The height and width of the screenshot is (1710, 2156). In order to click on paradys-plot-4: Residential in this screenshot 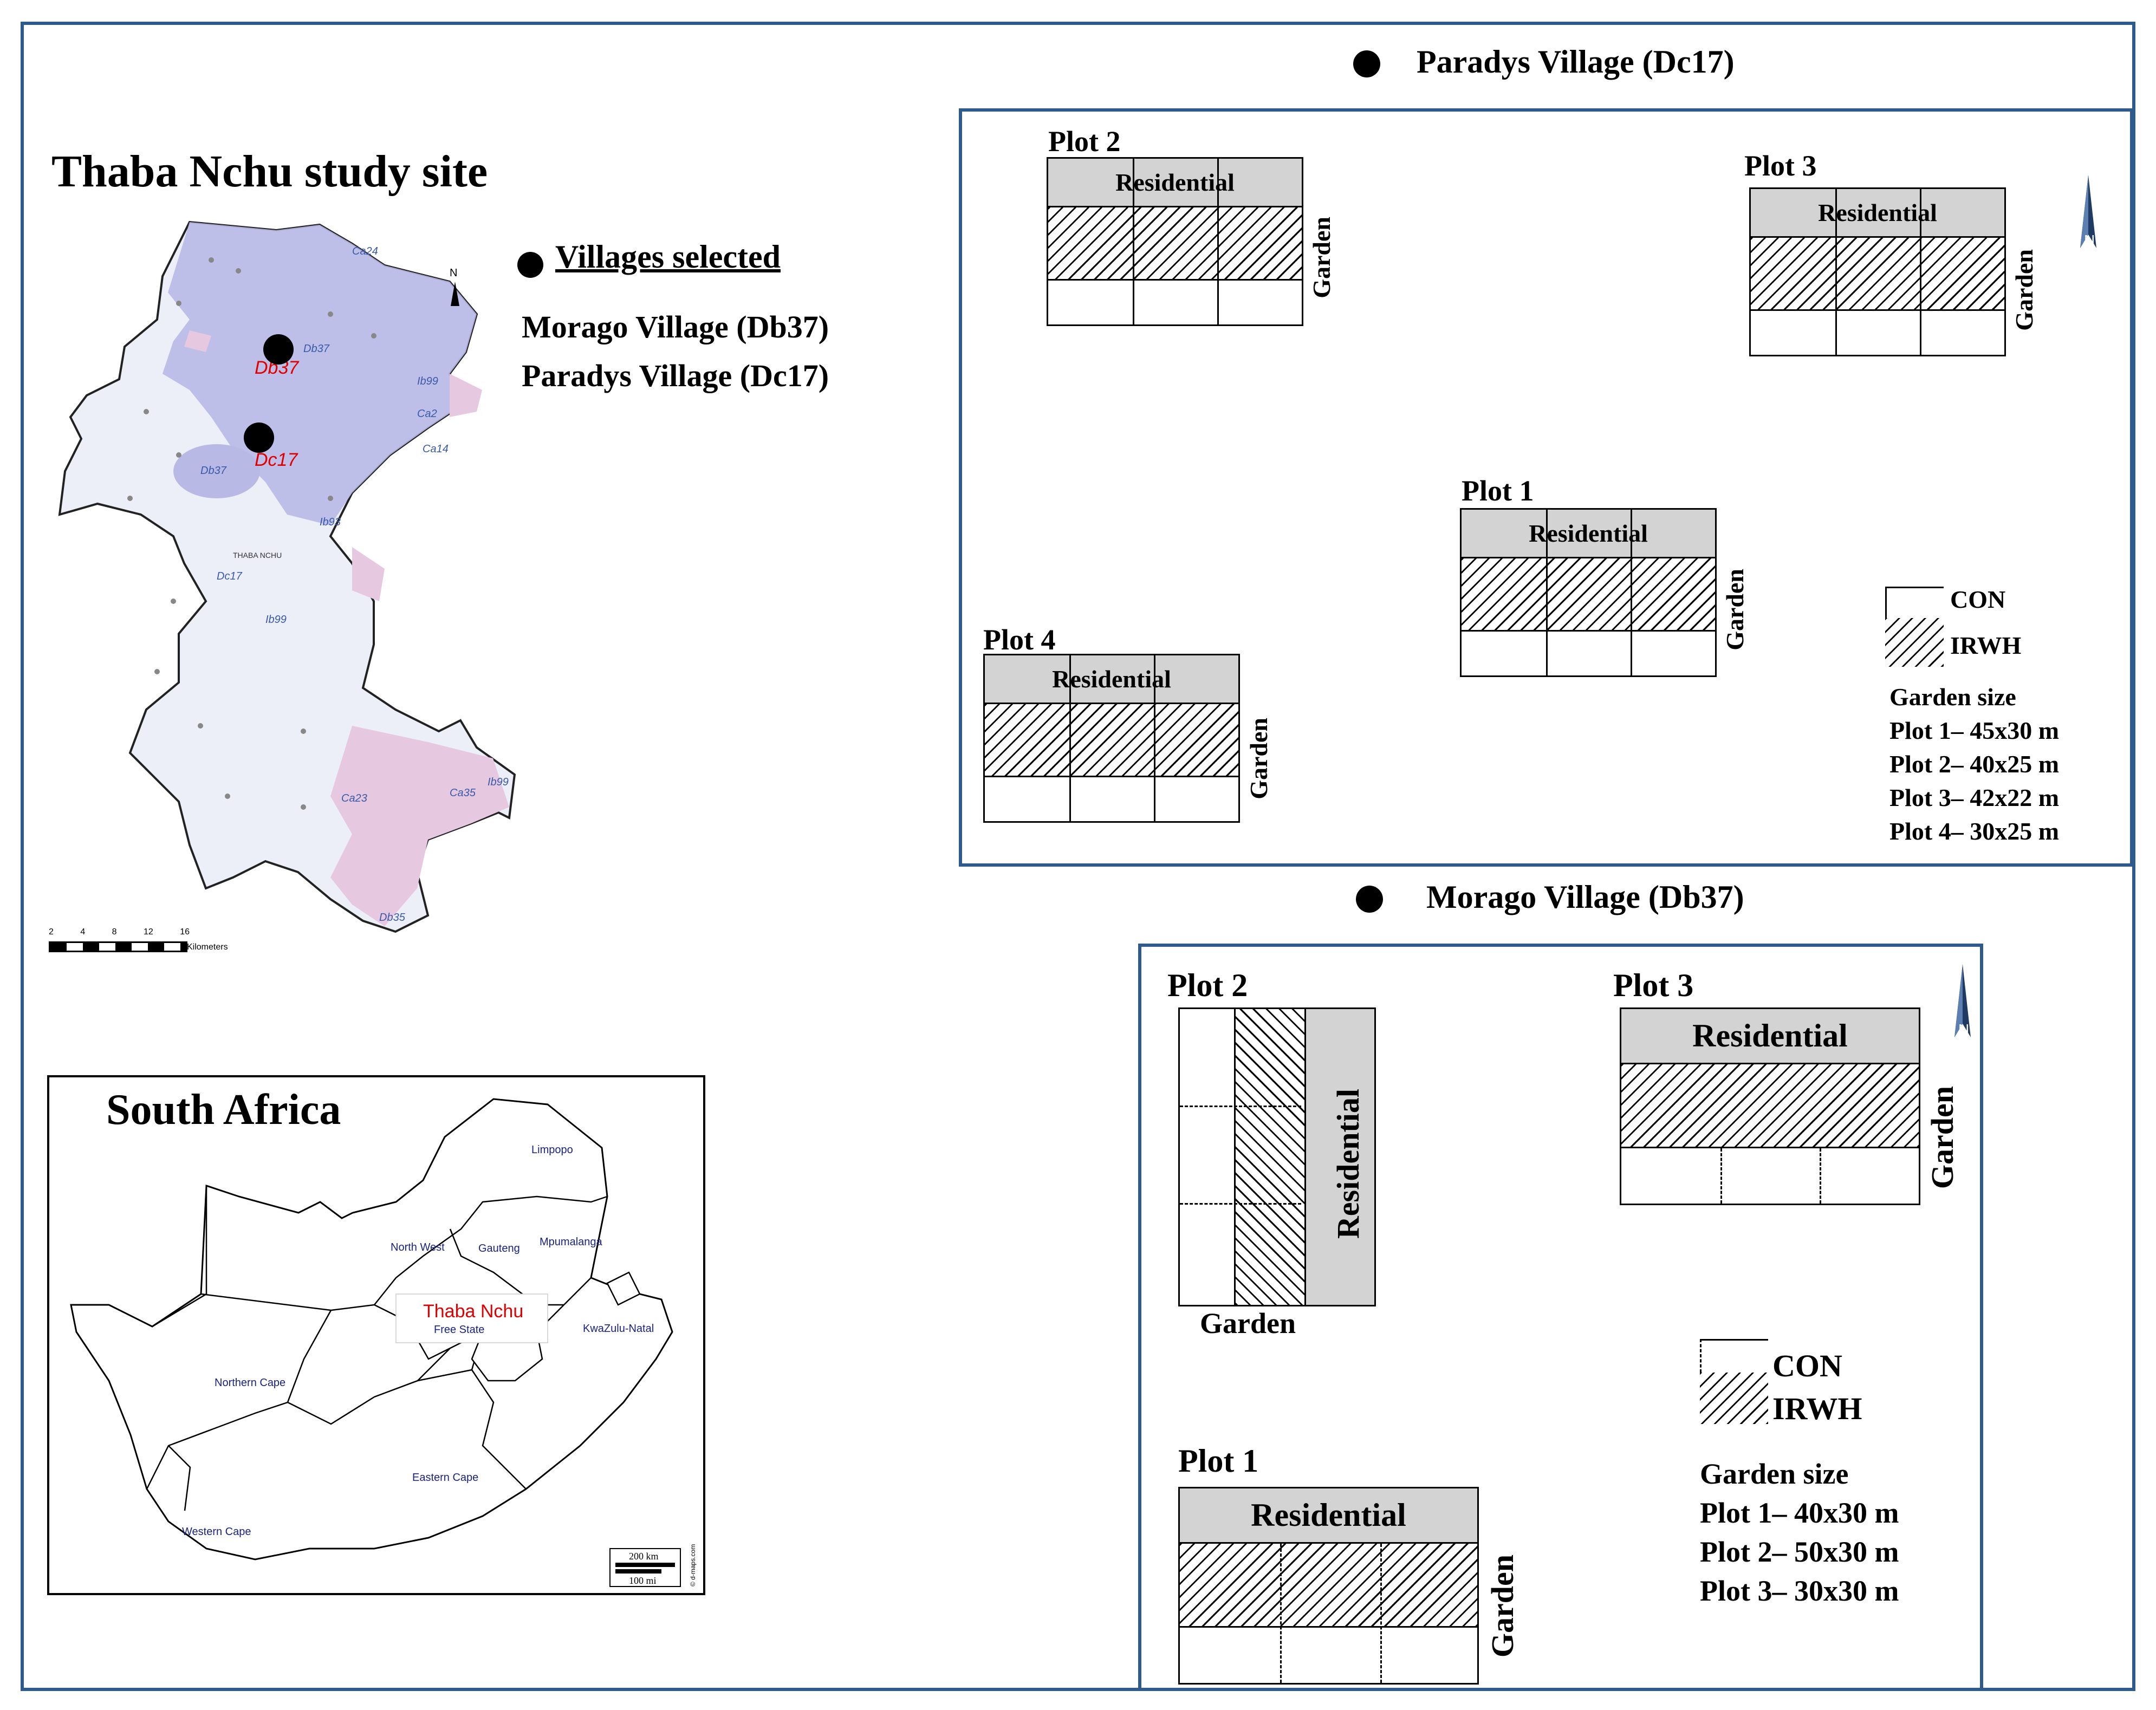, I will do `click(1111, 738)`.